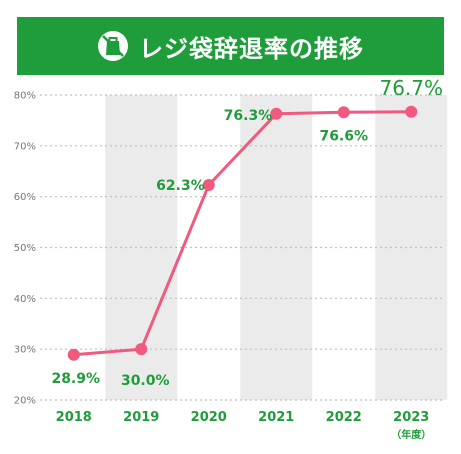 This screenshot has width=461, height=454. I want to click on data-label: 28.9%, so click(75, 379).